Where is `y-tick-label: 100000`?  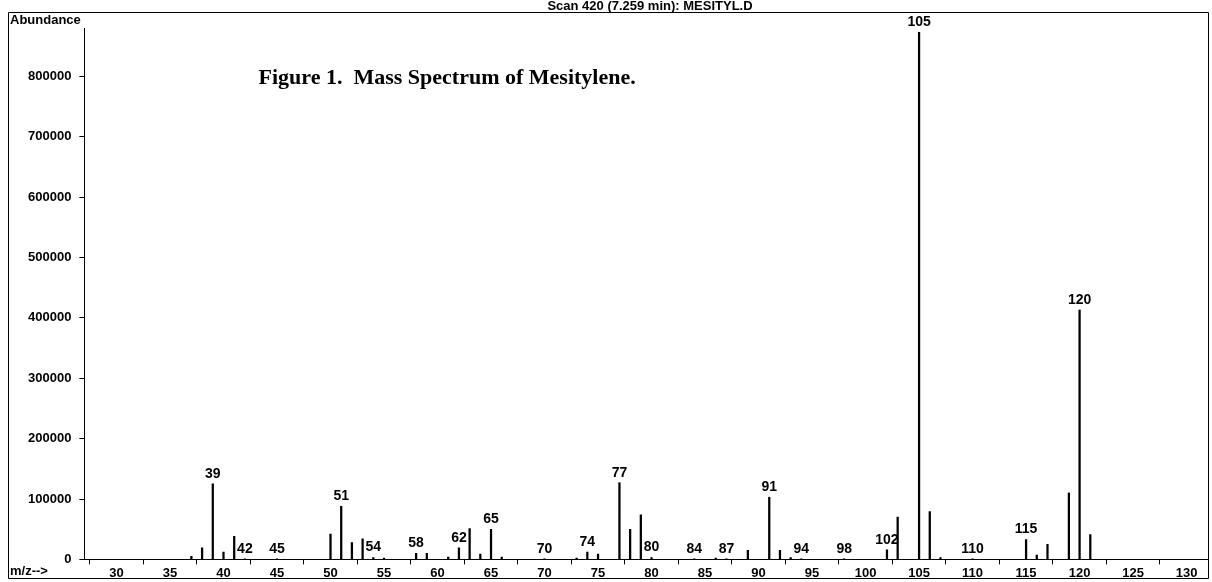
y-tick-label: 100000 is located at coordinates (49, 498).